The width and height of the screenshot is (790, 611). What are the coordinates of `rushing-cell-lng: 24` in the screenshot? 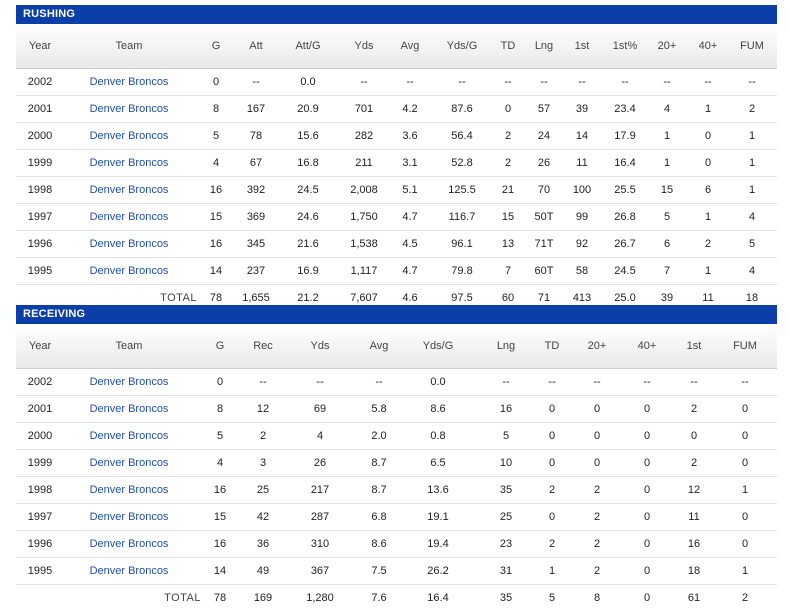 It's located at (544, 136).